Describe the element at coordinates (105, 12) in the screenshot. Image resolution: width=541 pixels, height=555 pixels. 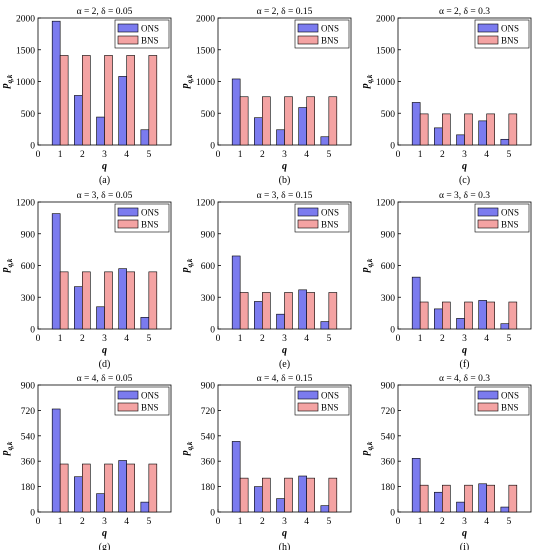
I see `chart-title: α = 2, δ = 0.05` at that location.